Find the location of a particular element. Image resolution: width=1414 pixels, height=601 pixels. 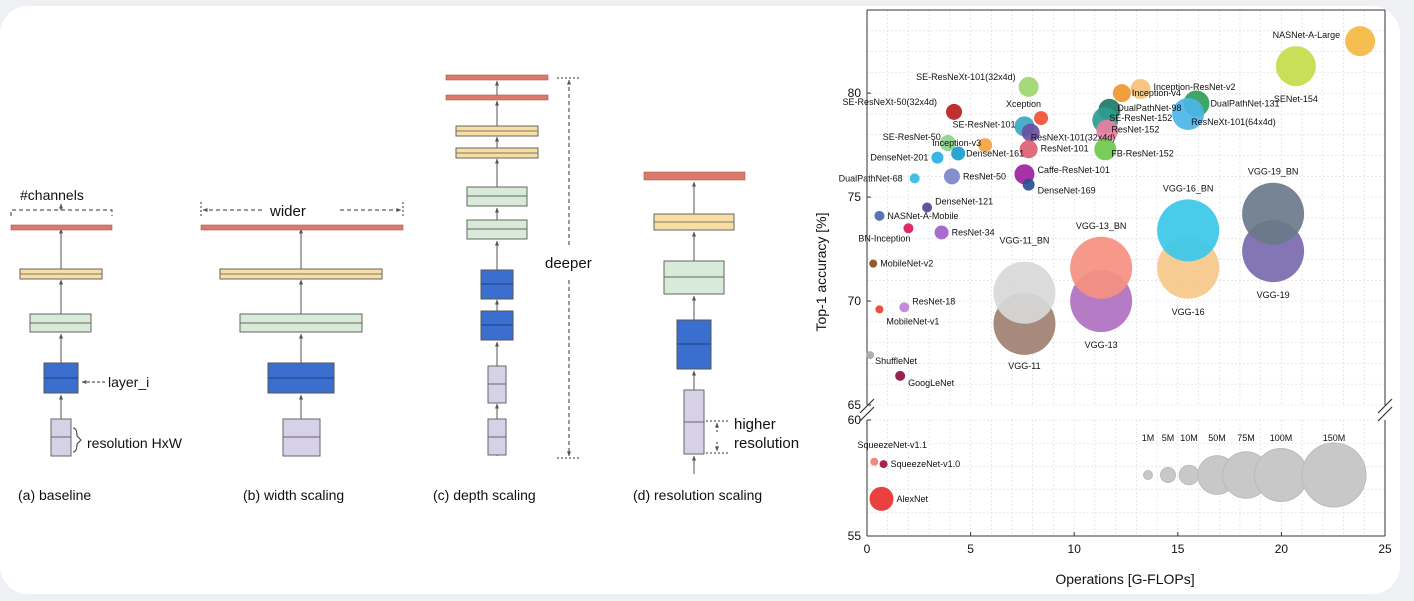

x-tick-label: 5 is located at coordinates (970, 549).